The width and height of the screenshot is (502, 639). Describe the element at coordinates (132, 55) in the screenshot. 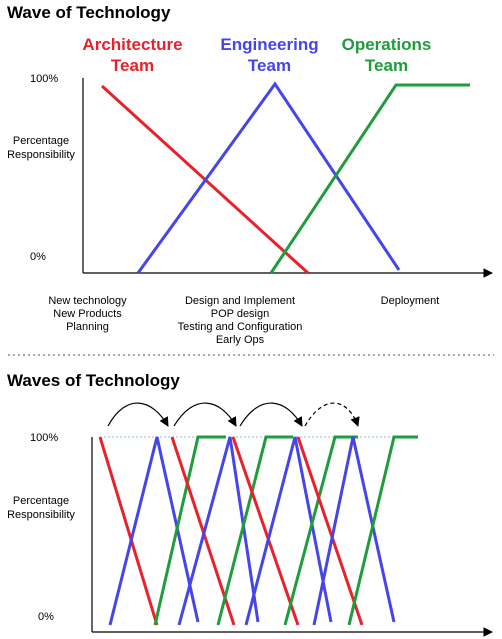

I see `architecture-team-label: Architecture Team` at that location.